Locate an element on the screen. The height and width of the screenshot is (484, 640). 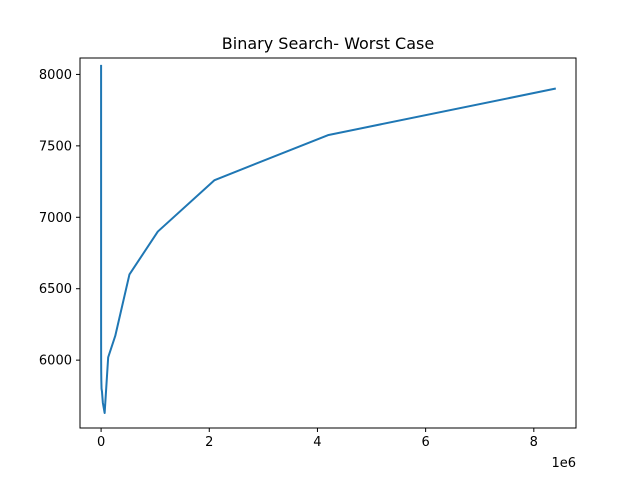
y-tick-label: 7500 is located at coordinates (55, 146).